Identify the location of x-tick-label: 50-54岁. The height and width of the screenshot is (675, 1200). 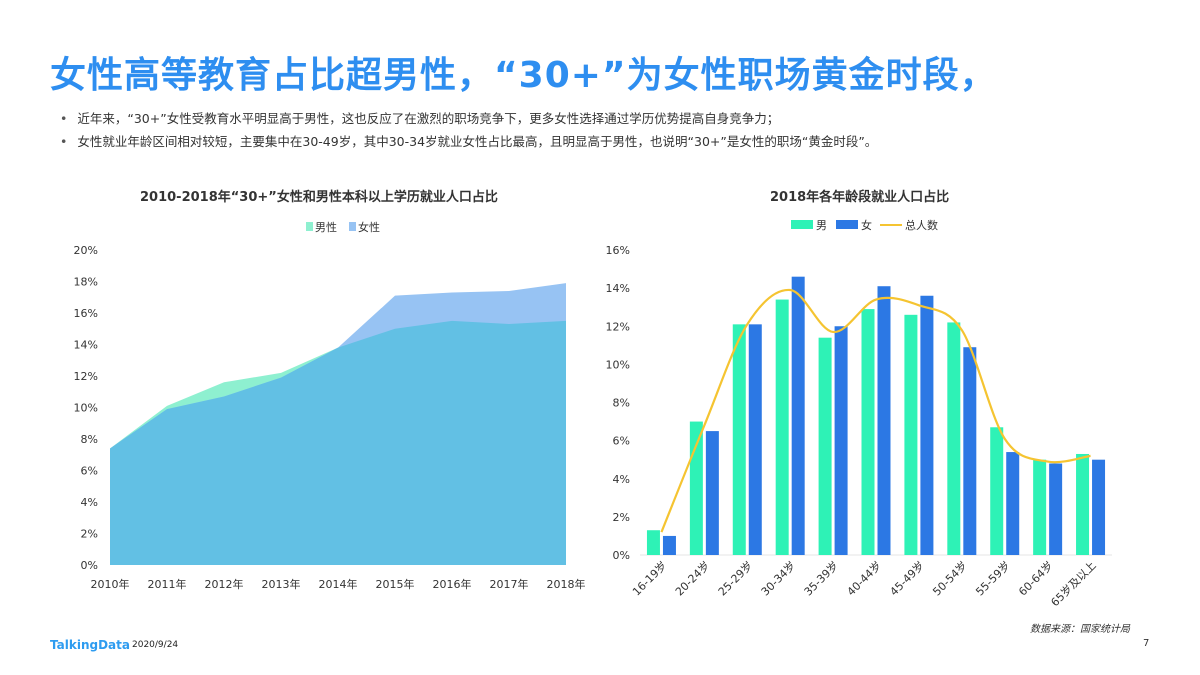
(950, 578).